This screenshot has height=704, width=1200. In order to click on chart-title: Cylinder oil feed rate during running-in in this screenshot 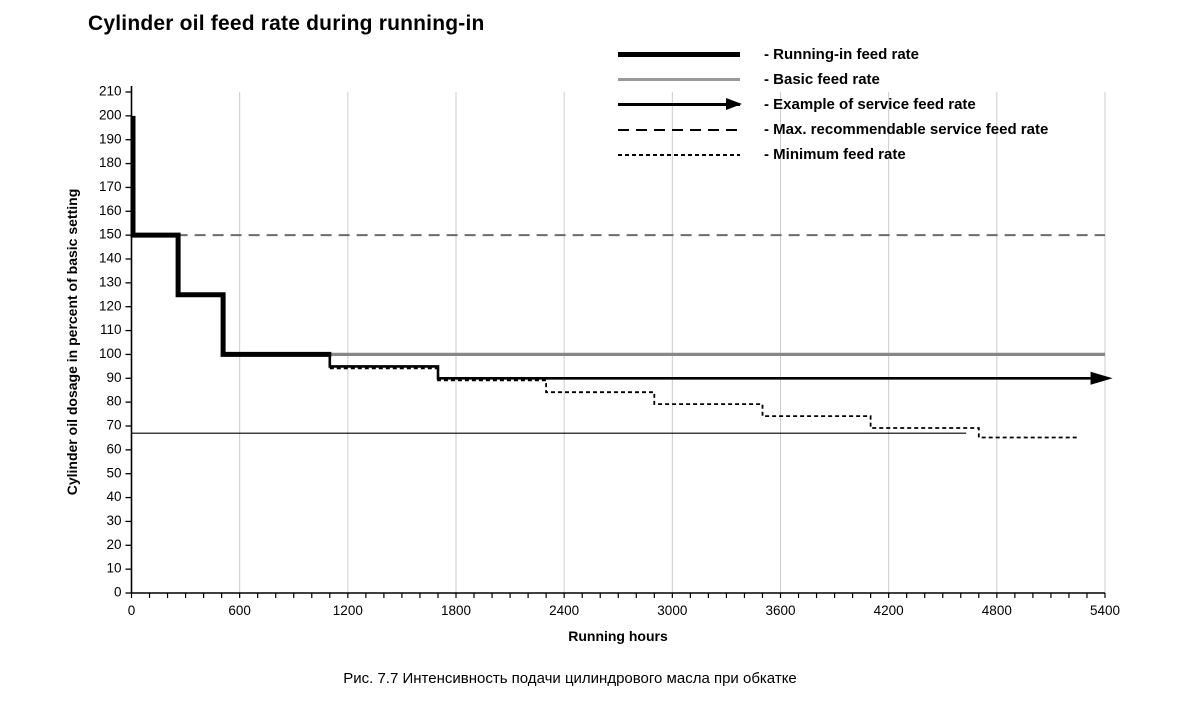, I will do `click(286, 23)`.